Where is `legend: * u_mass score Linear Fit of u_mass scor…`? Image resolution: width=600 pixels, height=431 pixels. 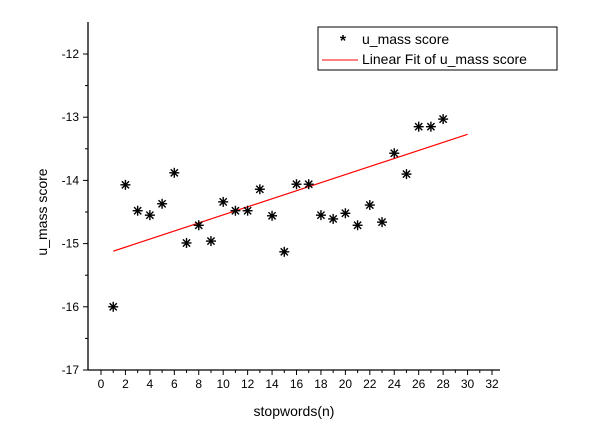
legend: * u_mass score Linear Fit of u_mass scor… is located at coordinates (437, 48).